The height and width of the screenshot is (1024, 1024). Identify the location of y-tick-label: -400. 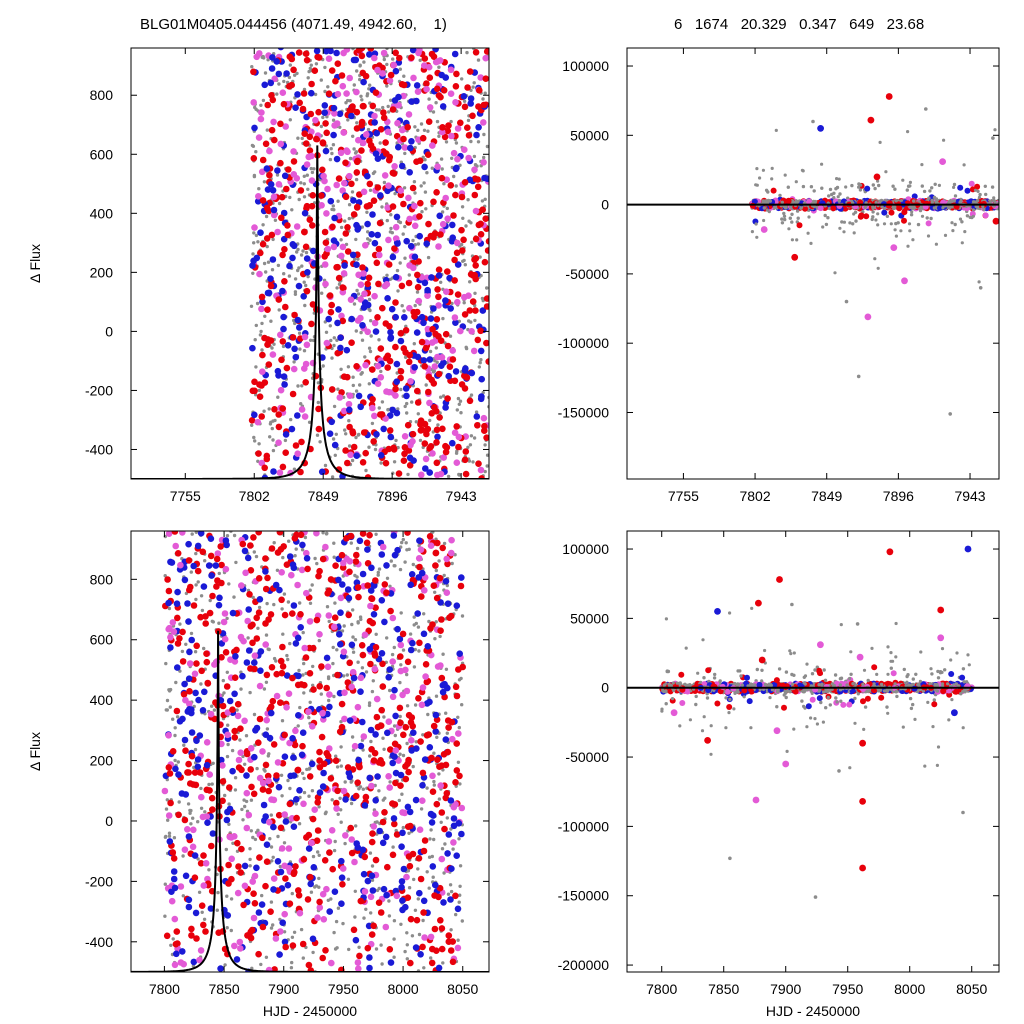
(99, 449).